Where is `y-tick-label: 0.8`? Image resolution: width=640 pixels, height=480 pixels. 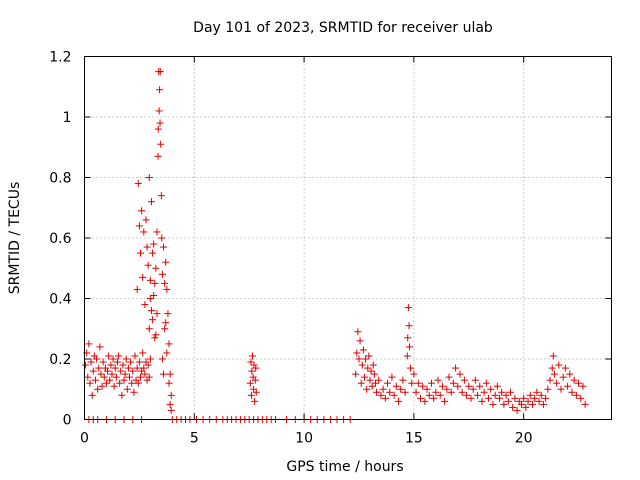 y-tick-label: 0.8 is located at coordinates (60, 179).